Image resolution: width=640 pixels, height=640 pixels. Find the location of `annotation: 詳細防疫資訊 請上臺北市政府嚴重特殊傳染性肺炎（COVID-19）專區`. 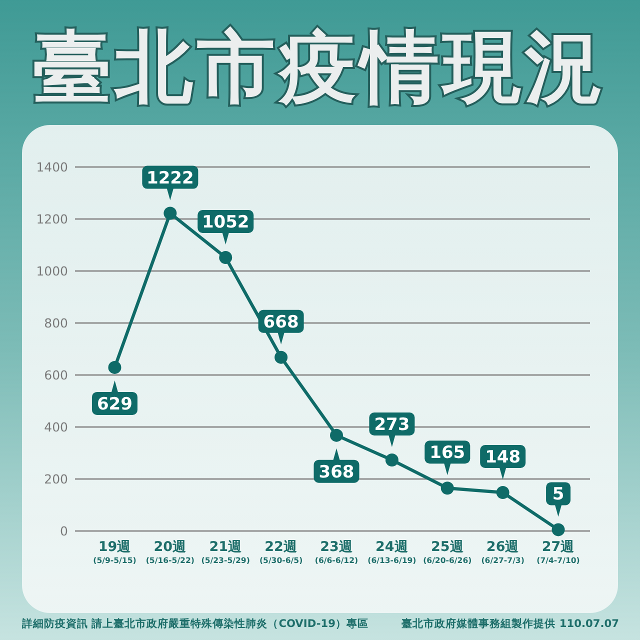

annotation: 詳細防疫資訊 請上臺北市政府嚴重特殊傳染性肺炎（COVID-19）專區 is located at coordinates (195, 624).